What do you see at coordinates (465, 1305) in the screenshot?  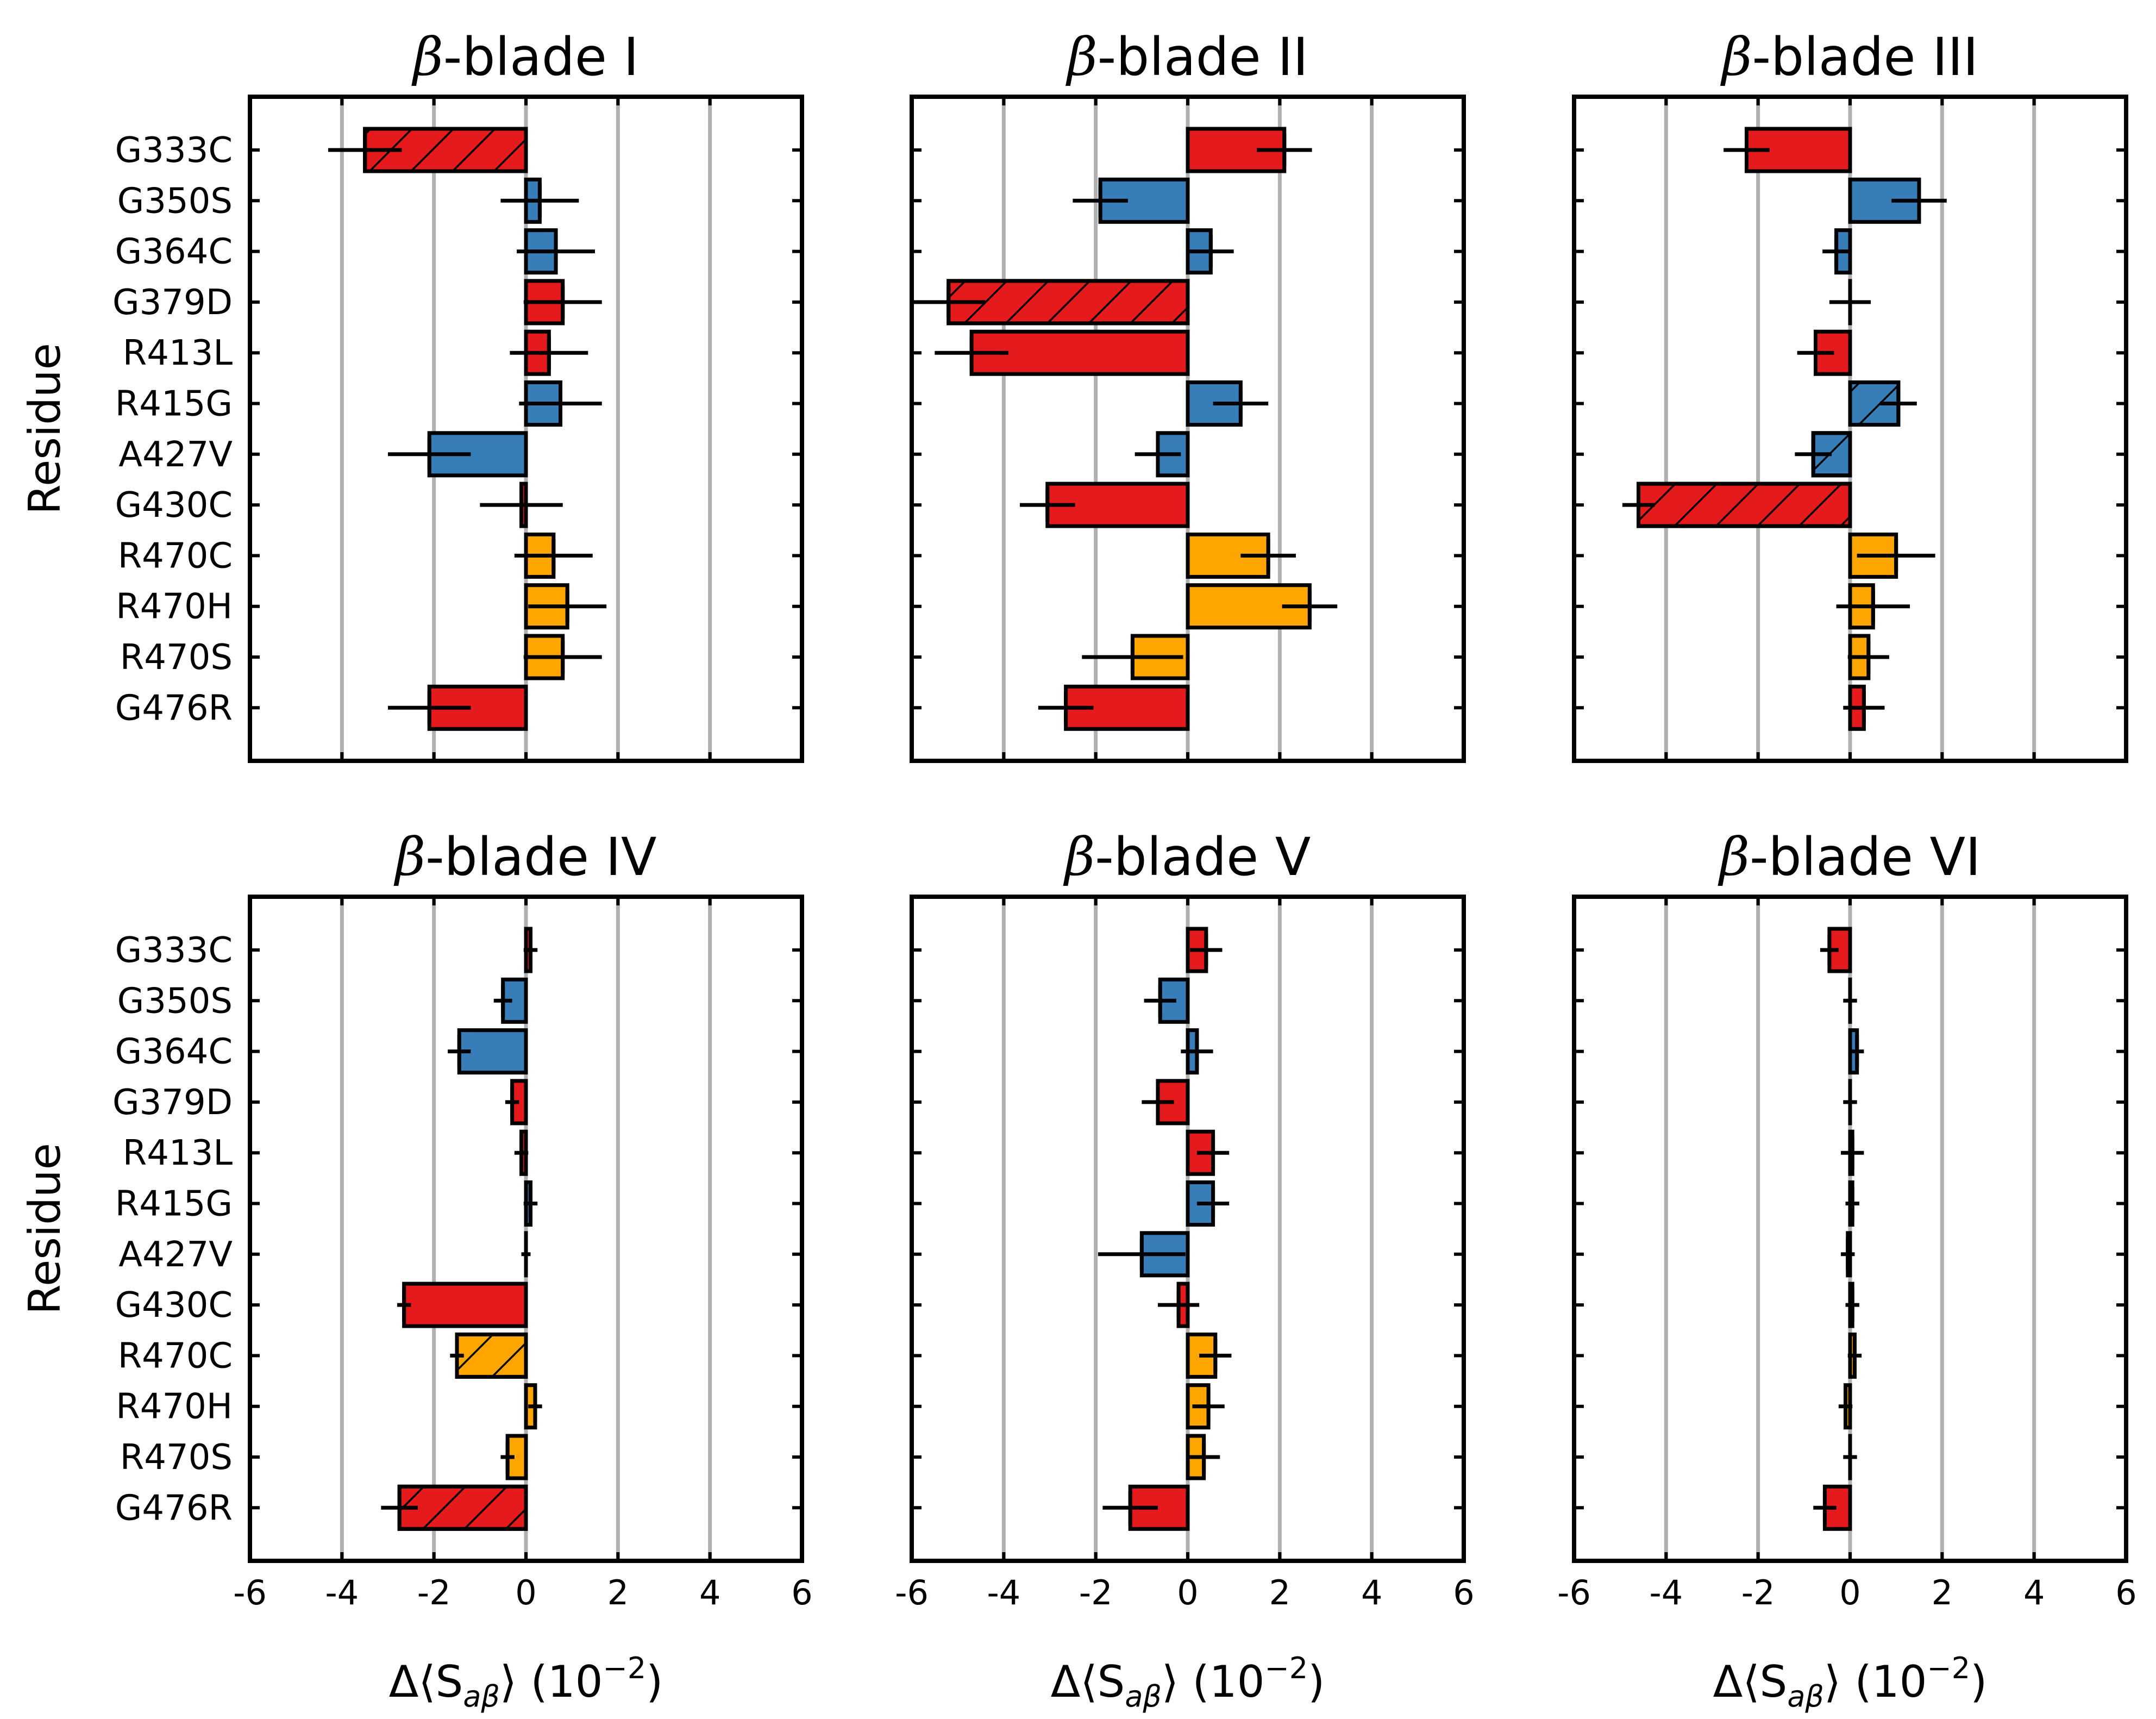 I see `bar-G430C` at bounding box center [465, 1305].